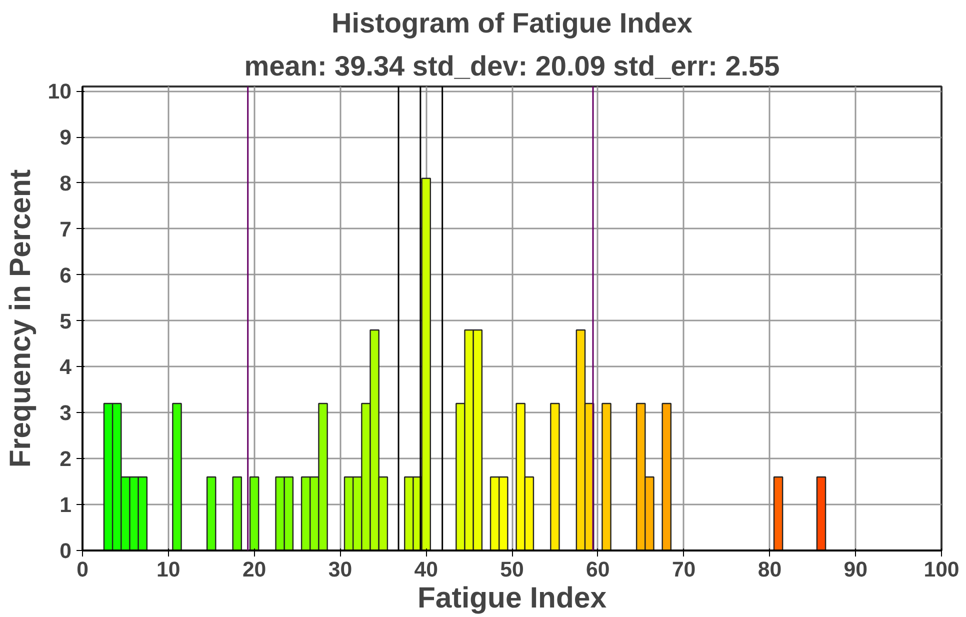 The height and width of the screenshot is (617, 966). What do you see at coordinates (66, 229) in the screenshot?
I see `y-tick-label: 7` at bounding box center [66, 229].